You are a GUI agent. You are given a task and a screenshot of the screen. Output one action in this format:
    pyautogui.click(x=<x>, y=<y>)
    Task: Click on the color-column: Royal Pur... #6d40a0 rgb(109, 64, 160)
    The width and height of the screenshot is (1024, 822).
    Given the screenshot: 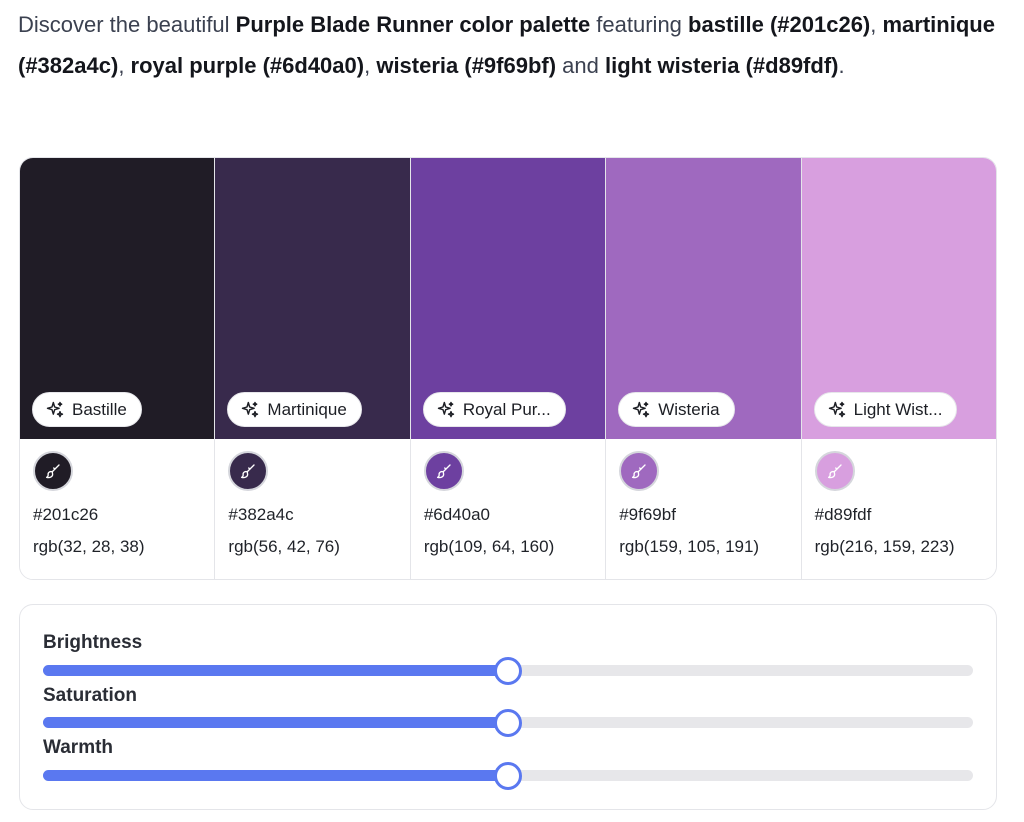 What is the action you would take?
    pyautogui.click(x=508, y=368)
    